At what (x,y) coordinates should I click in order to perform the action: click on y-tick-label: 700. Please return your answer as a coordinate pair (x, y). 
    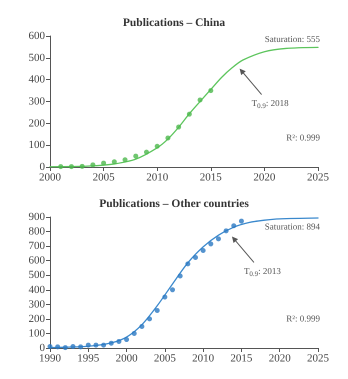
    Looking at the image, I should click on (37, 246).